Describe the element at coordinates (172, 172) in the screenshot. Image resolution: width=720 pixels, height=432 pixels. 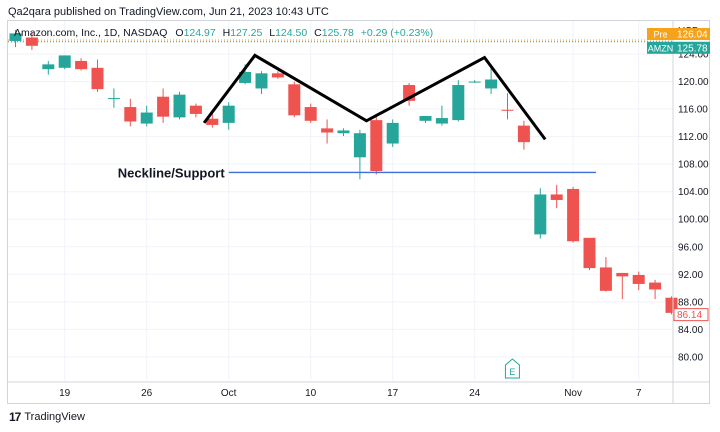
I see `neckline-label: Neckline/Support` at that location.